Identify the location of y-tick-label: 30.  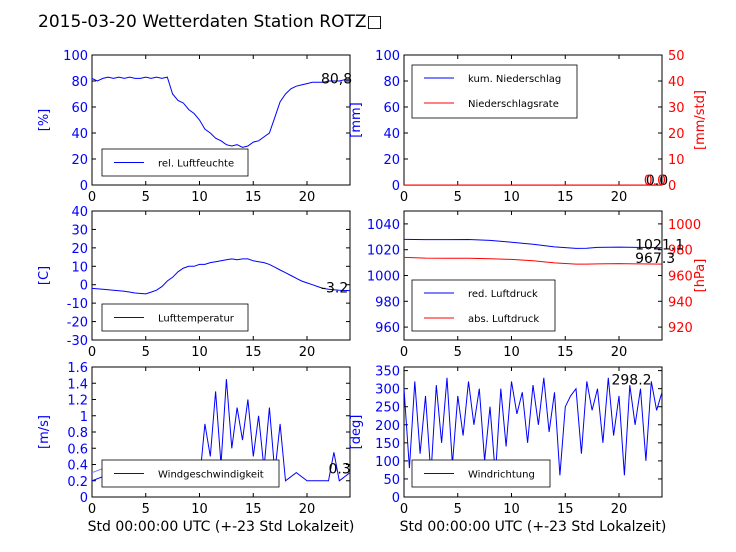
(79, 230).